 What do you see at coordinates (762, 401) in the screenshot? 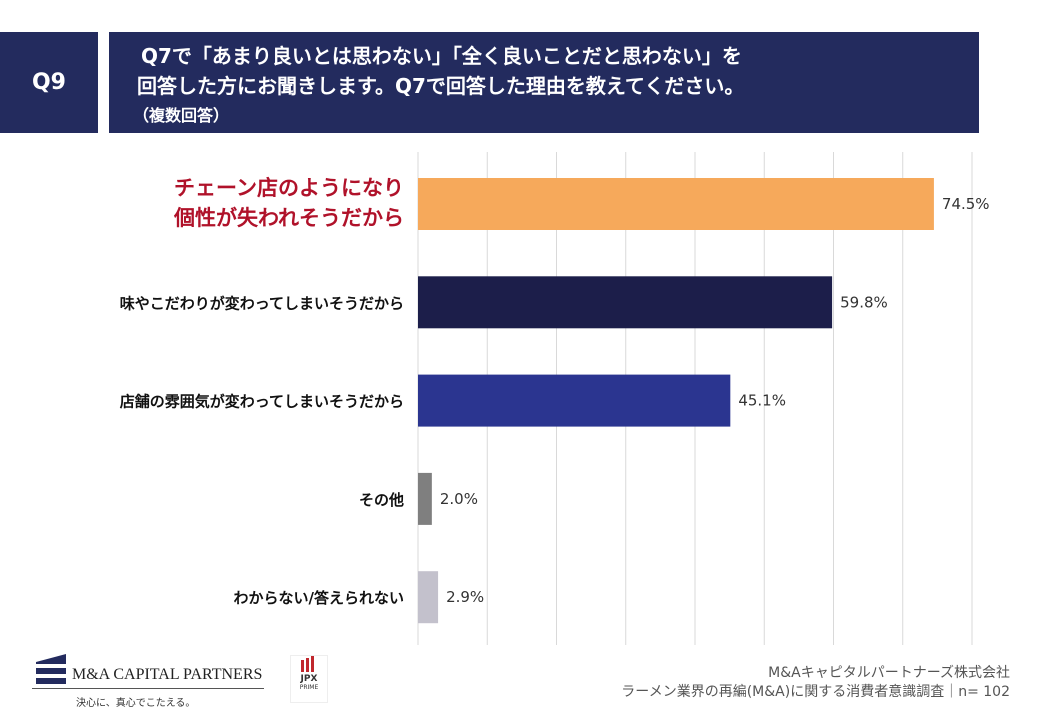
I see `data-label: 45.1%` at bounding box center [762, 401].